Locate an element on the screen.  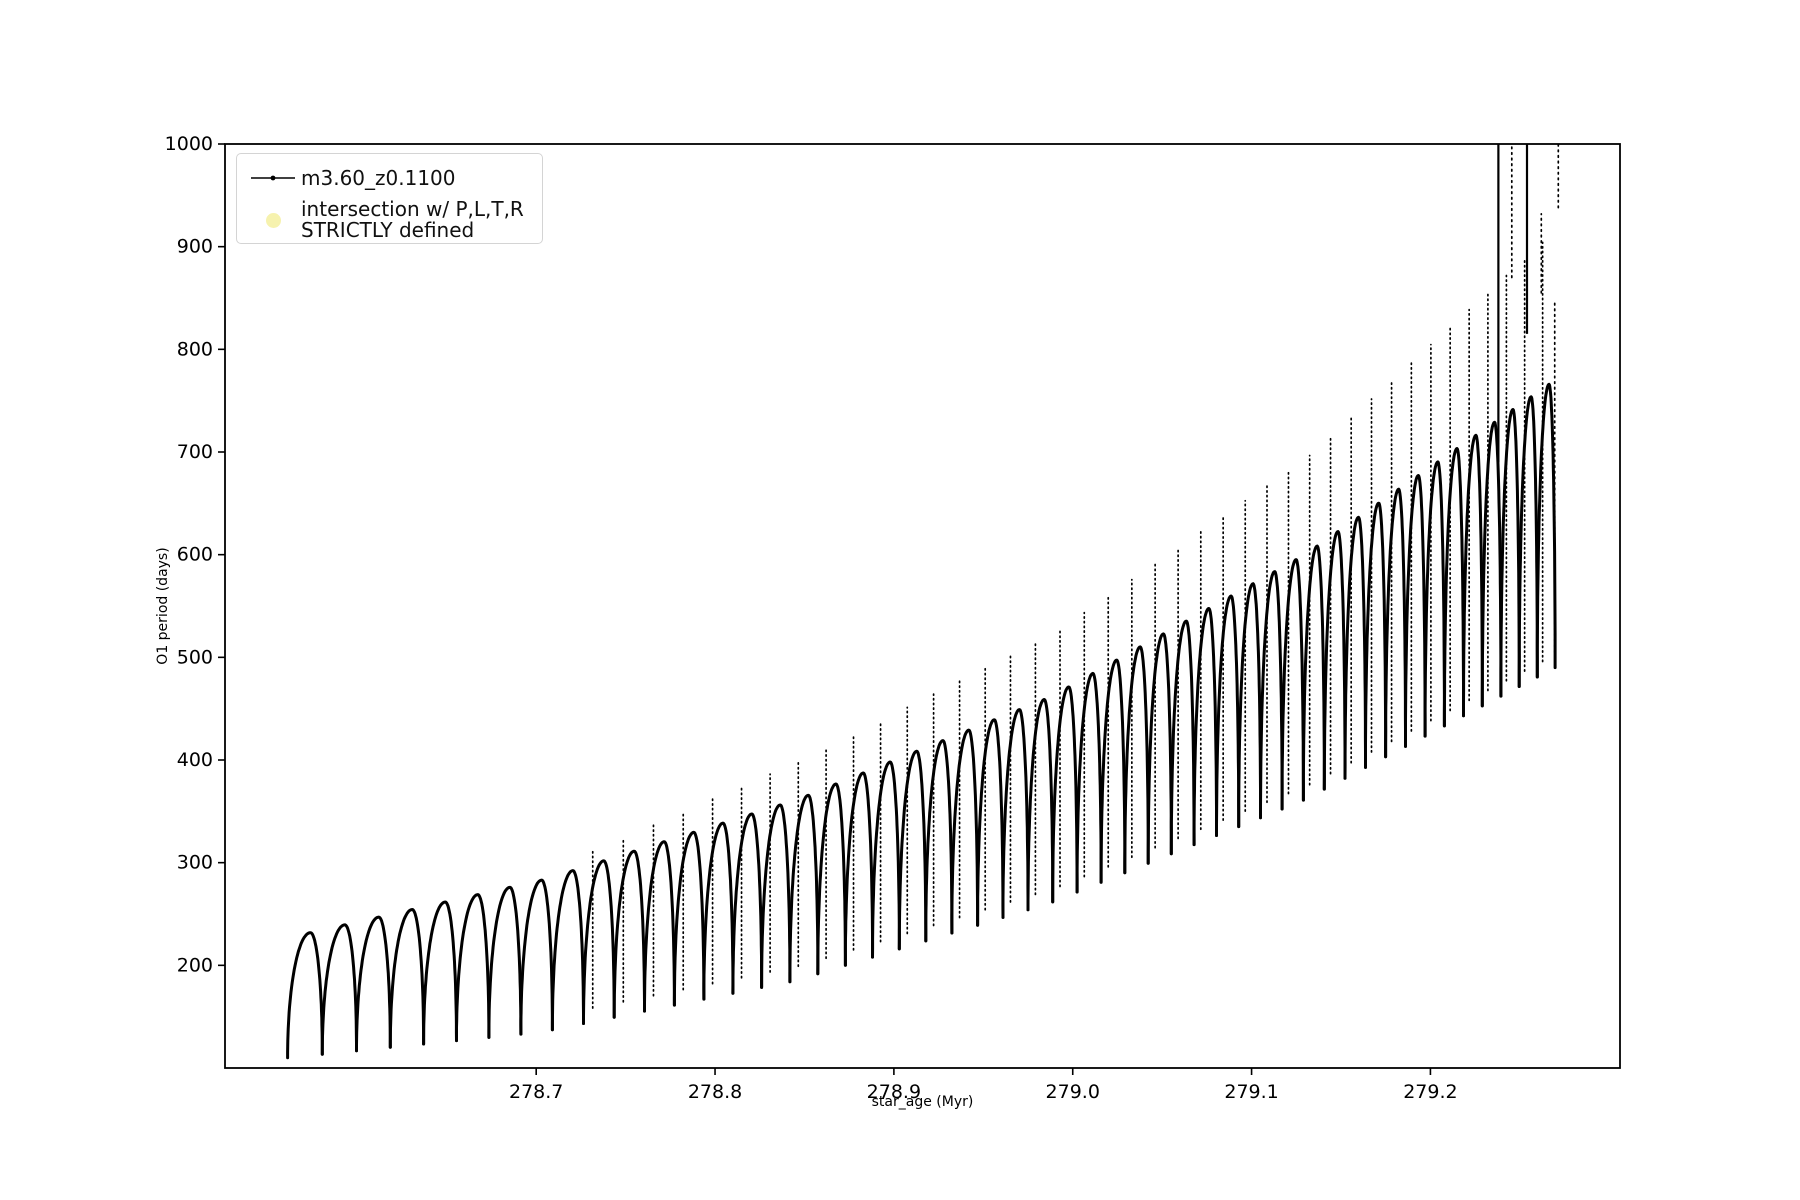
y-tick-label: 600 is located at coordinates (195, 555).